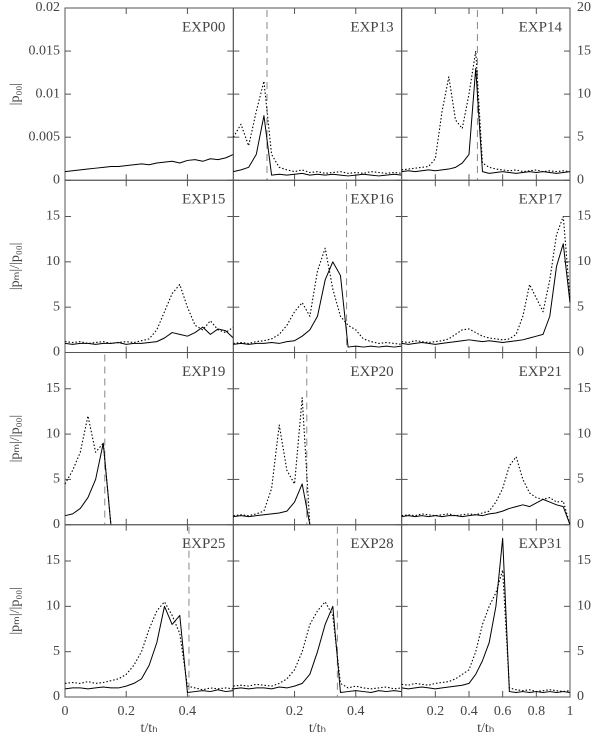 This screenshot has height=739, width=600. Describe the element at coordinates (503, 711) in the screenshot. I see `x-tick-label: 0.6` at that location.